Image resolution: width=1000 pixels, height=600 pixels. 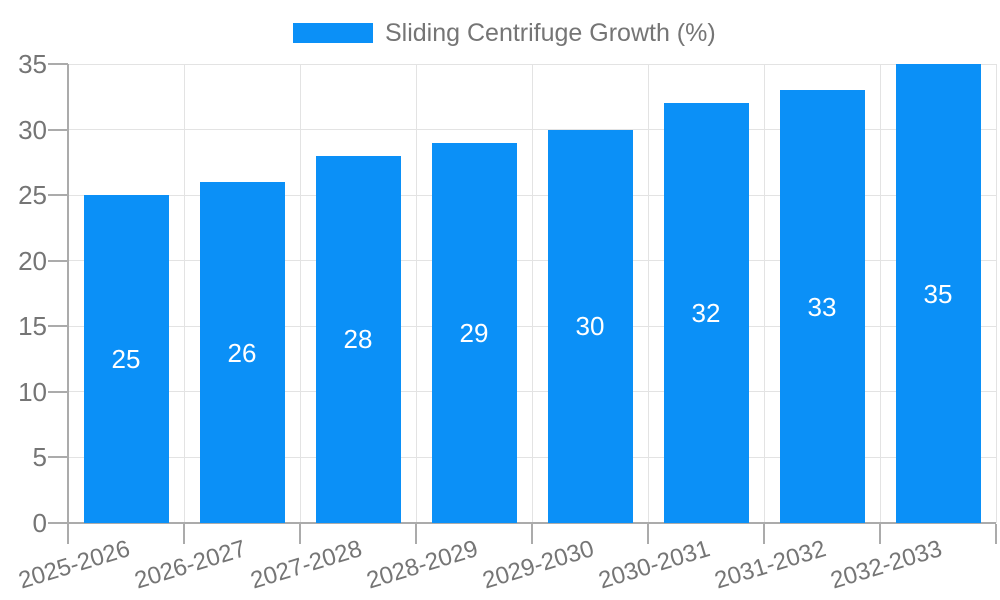 I want to click on x-tick-label: 2029-2030, so click(x=538, y=565).